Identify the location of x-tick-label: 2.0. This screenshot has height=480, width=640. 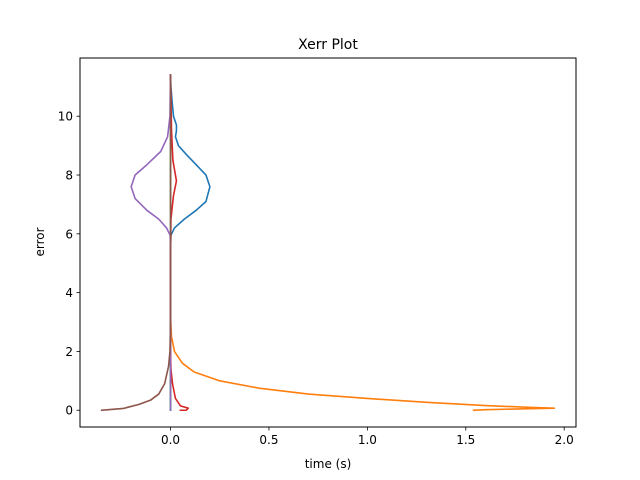
(564, 440).